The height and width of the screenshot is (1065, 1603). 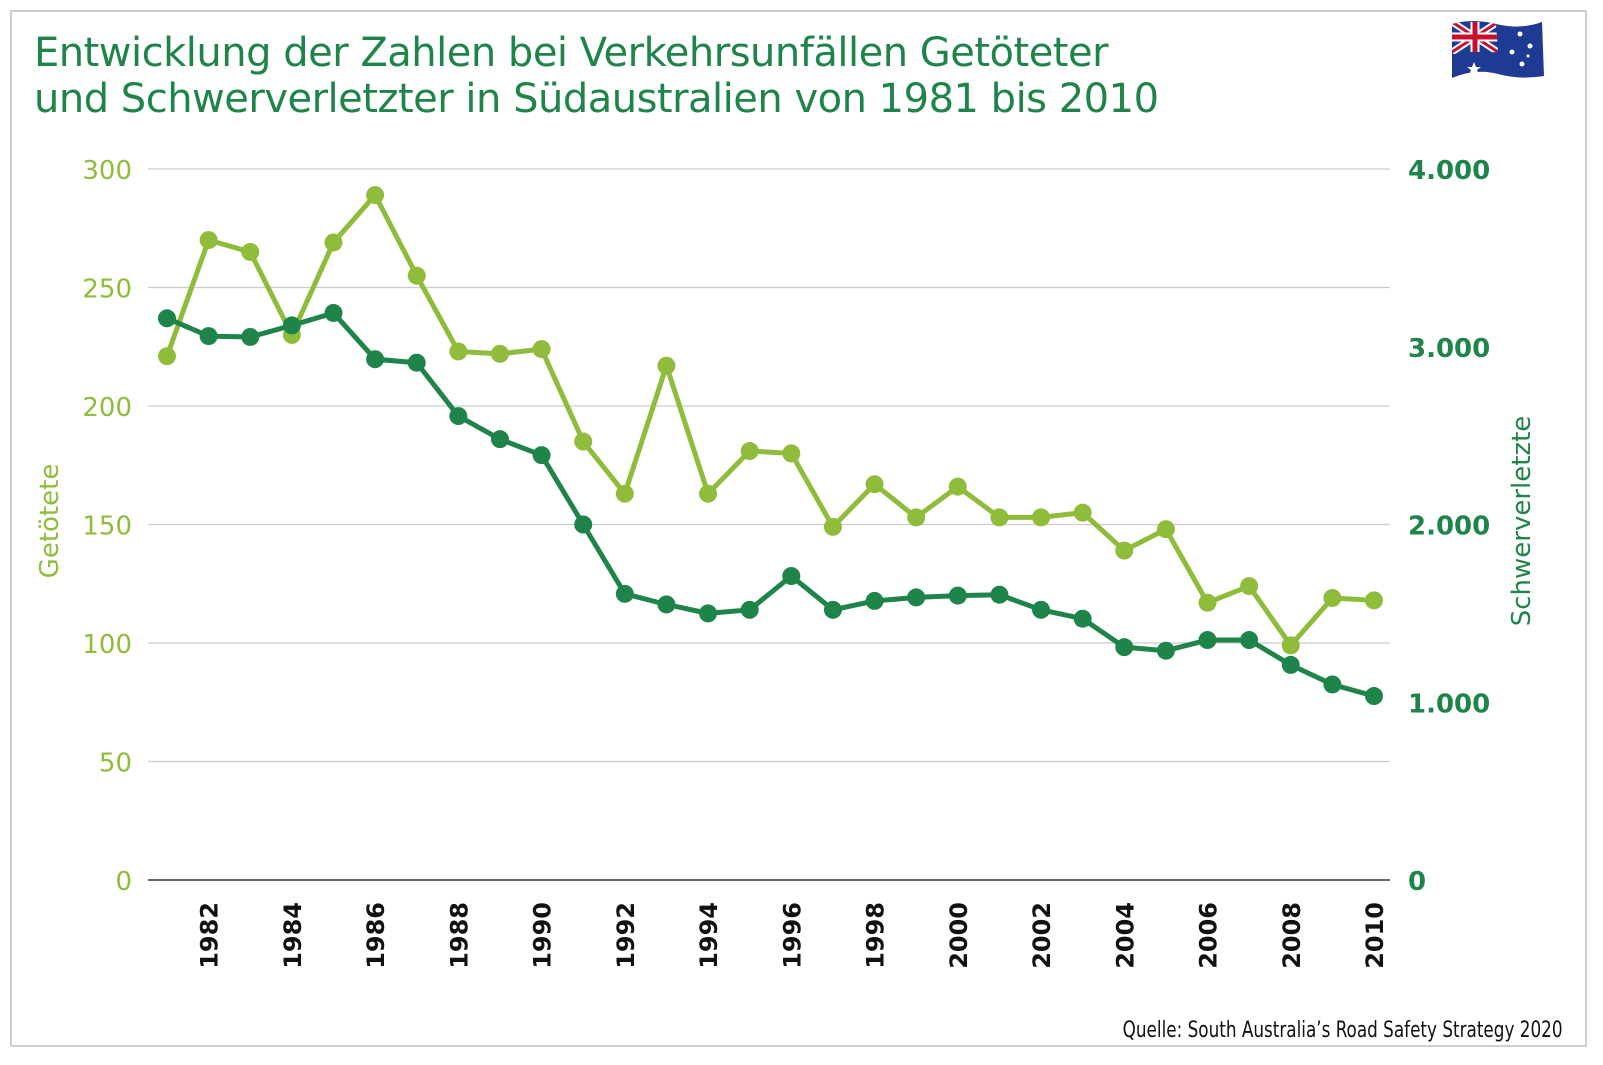 I want to click on x-tick-label: 2008, so click(x=1292, y=935).